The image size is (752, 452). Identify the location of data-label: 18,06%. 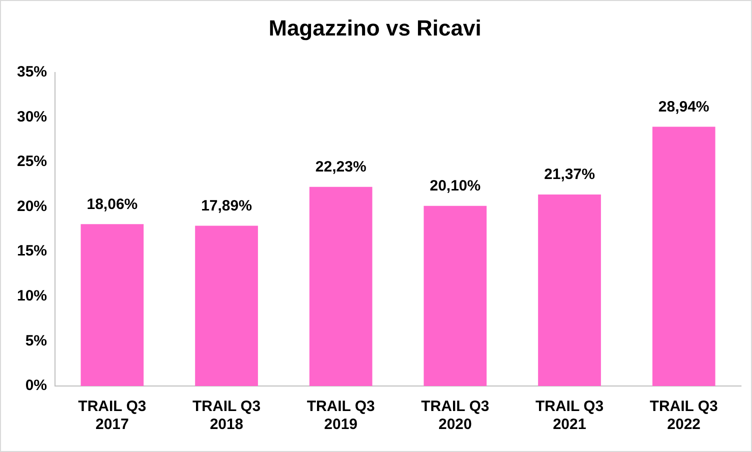
(112, 204).